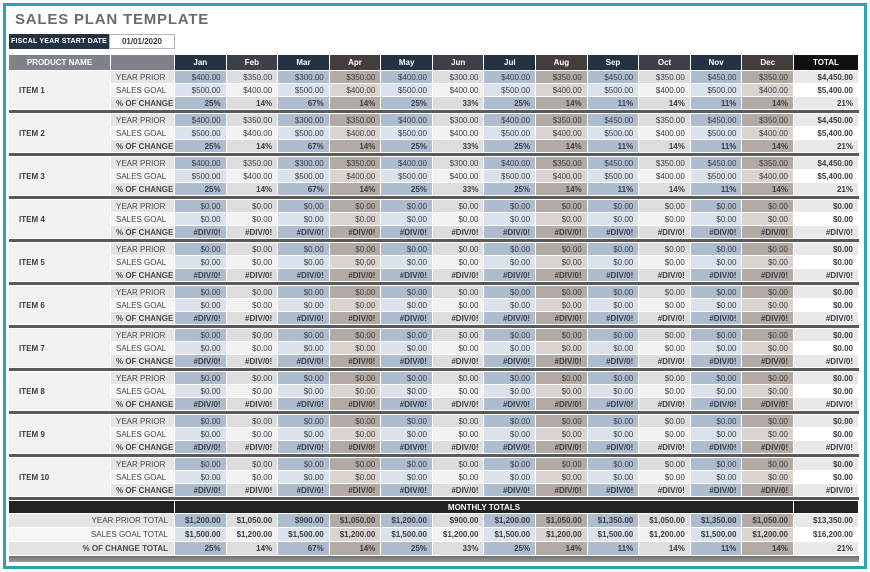 Image resolution: width=870 pixels, height=572 pixels. What do you see at coordinates (826, 189) in the screenshot?
I see `pct-of-change-total-cell: 21%` at bounding box center [826, 189].